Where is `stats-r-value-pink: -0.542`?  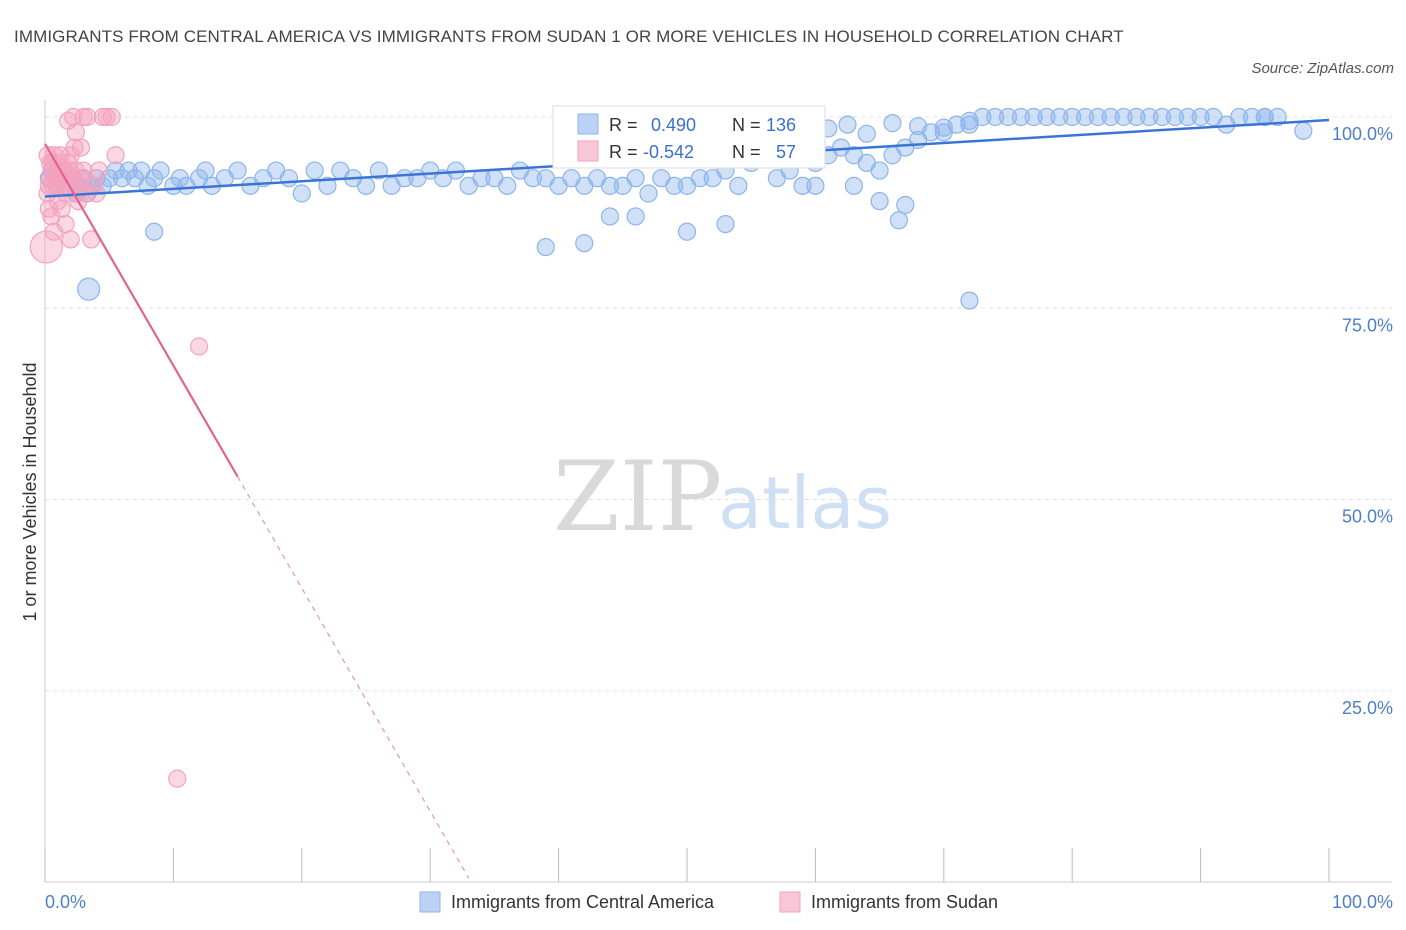 stats-r-value-pink: -0.542 is located at coordinates (668, 152).